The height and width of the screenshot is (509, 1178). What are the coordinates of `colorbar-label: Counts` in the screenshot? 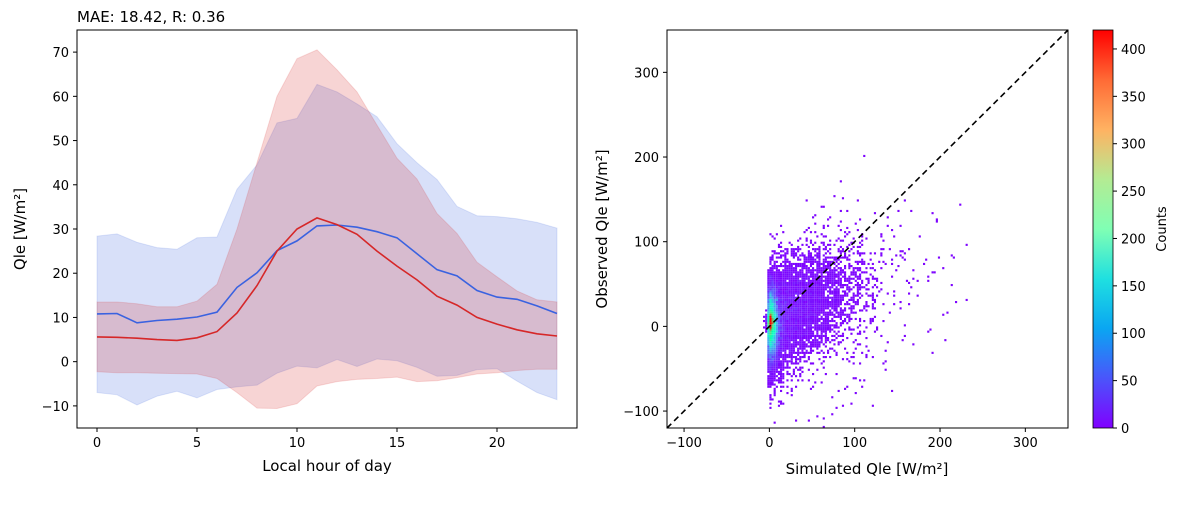 It's located at (1162, 229).